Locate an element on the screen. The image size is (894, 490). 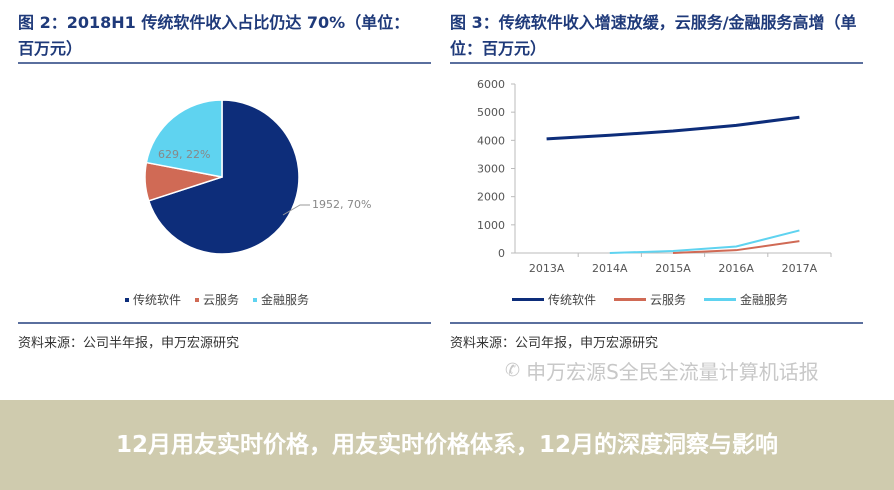
line-legend: 传统软件 云服务 金融服务 is located at coordinates (650, 299).